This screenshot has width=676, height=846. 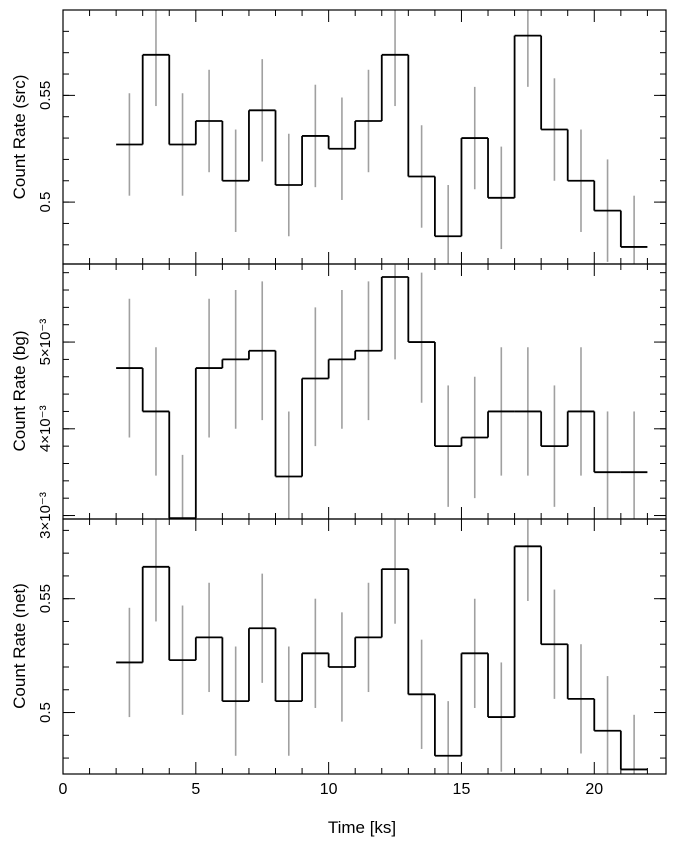 I want to click on y-axis-label-bg: Count Rate (bg), so click(x=19, y=391).